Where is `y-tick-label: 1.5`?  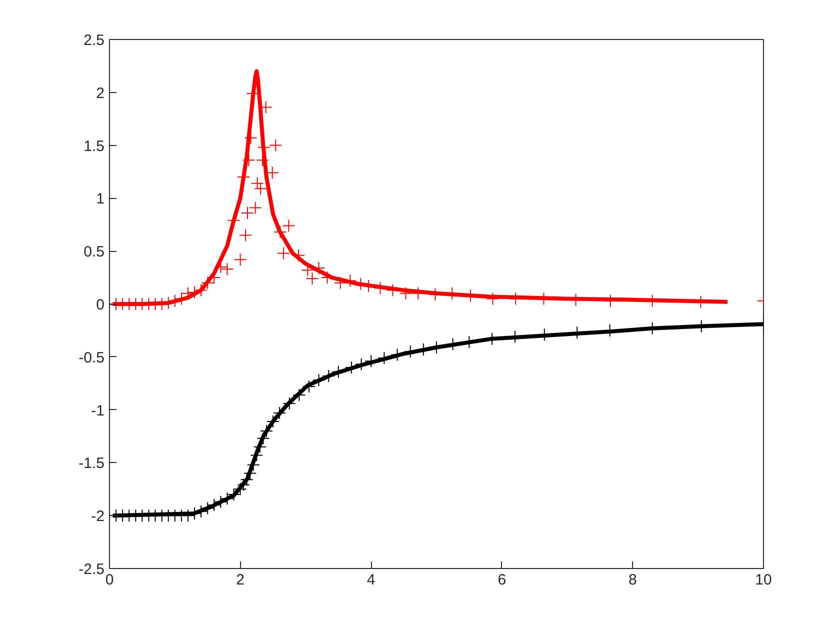
y-tick-label: 1.5 is located at coordinates (94, 146).